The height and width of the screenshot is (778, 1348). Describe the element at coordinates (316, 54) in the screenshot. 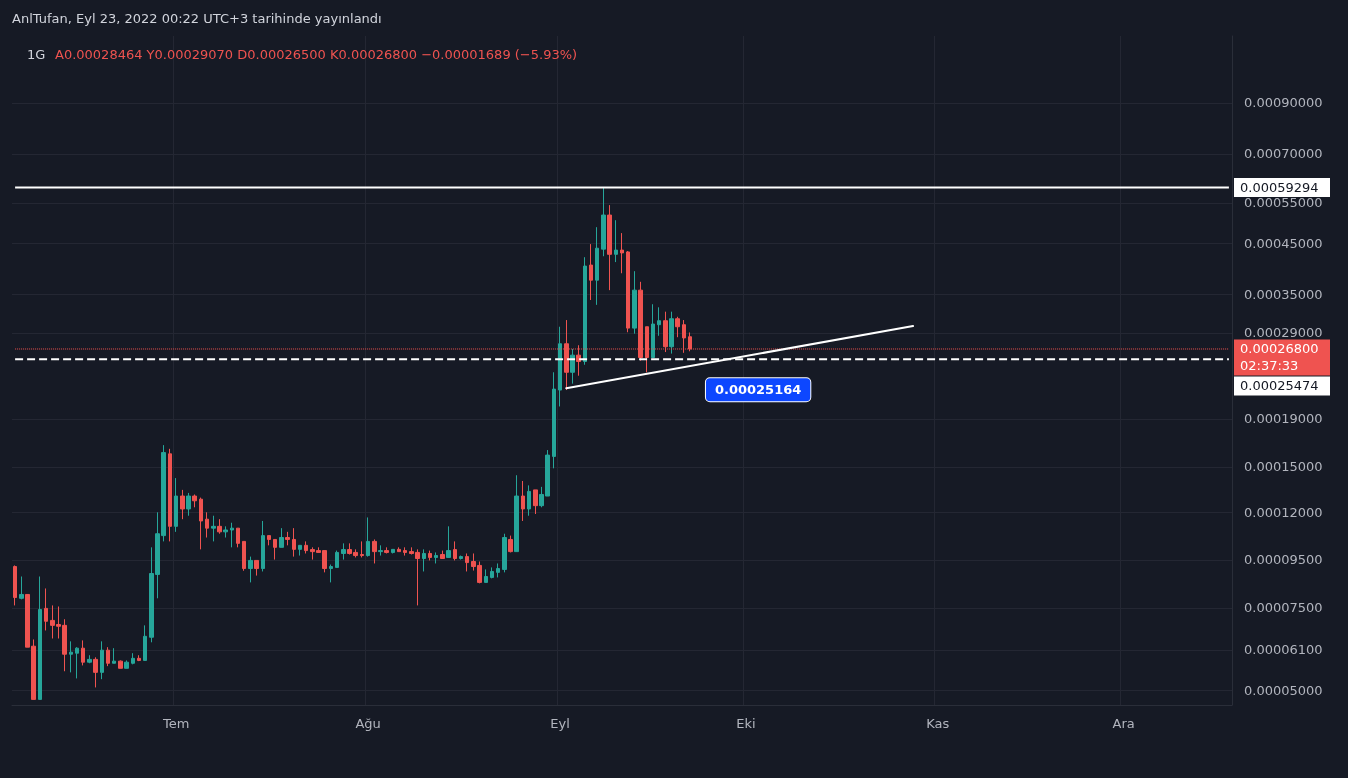

I see `text: A0.00028464 Y0.00029070 D0.00026500 K0.00026800 −0.00001689 (−5.93%)` at that location.